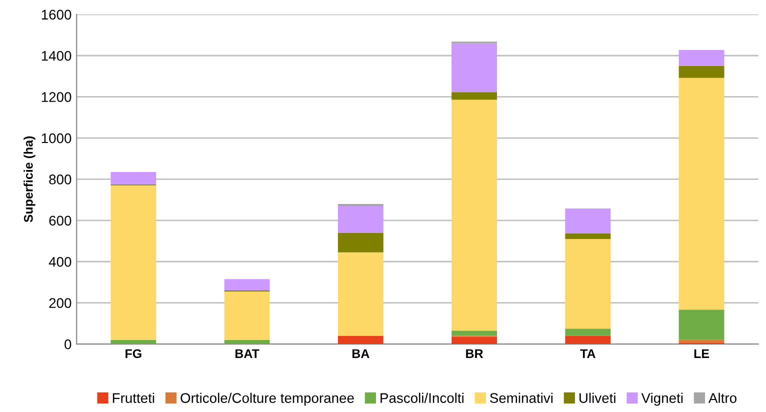  Describe the element at coordinates (60, 303) in the screenshot. I see `y-tick-label: 200` at that location.